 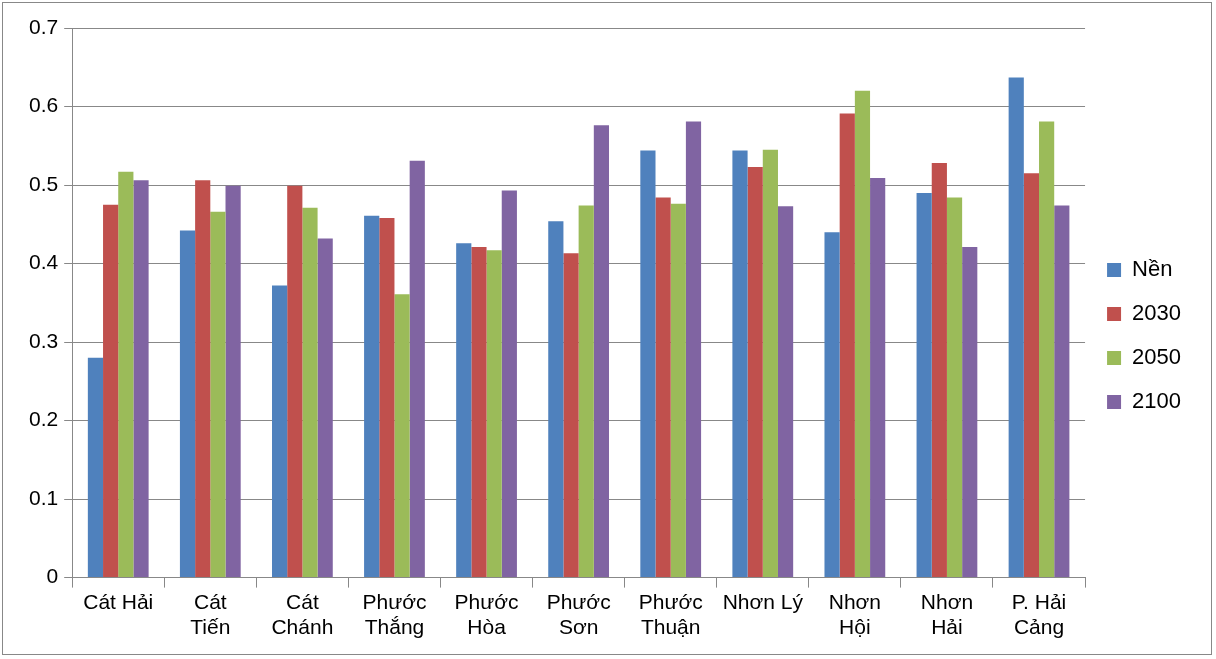 I want to click on legend-label: 2100, so click(x=1157, y=401).